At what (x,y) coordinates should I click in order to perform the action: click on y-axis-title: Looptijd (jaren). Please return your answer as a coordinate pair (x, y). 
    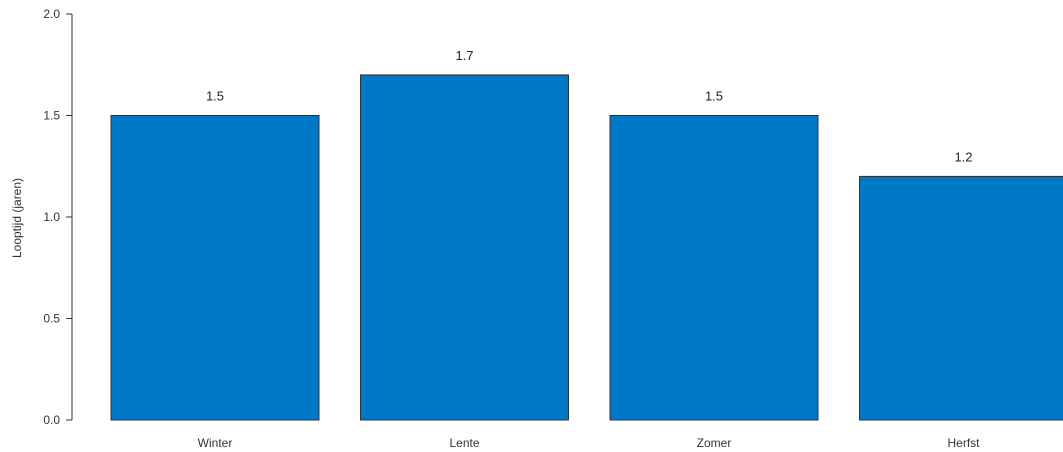
    Looking at the image, I should click on (17, 218).